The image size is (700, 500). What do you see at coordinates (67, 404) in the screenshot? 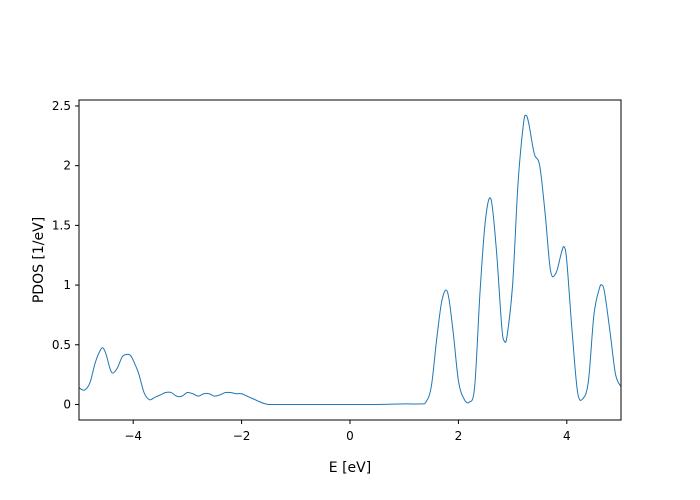
I see `y-tick-label: 0` at bounding box center [67, 404].